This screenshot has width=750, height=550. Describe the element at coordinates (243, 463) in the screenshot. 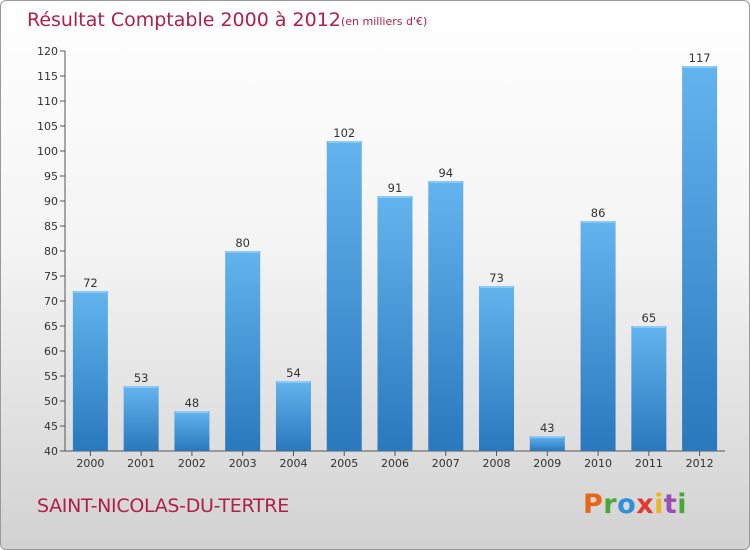

I see `x-tick-label: 2003` at that location.